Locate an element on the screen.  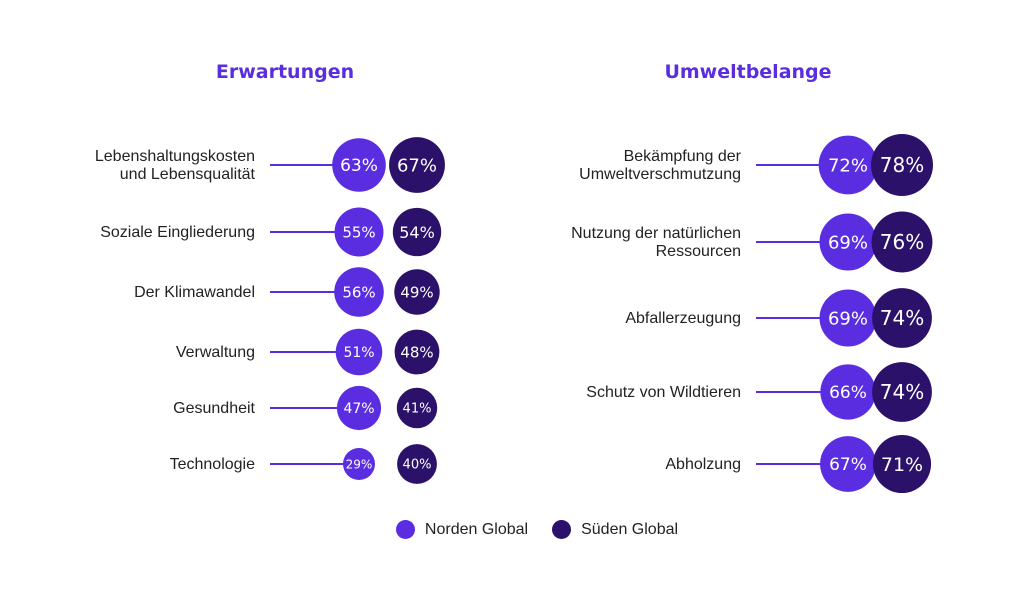
legend-item-north: Norden Global is located at coordinates (462, 529).